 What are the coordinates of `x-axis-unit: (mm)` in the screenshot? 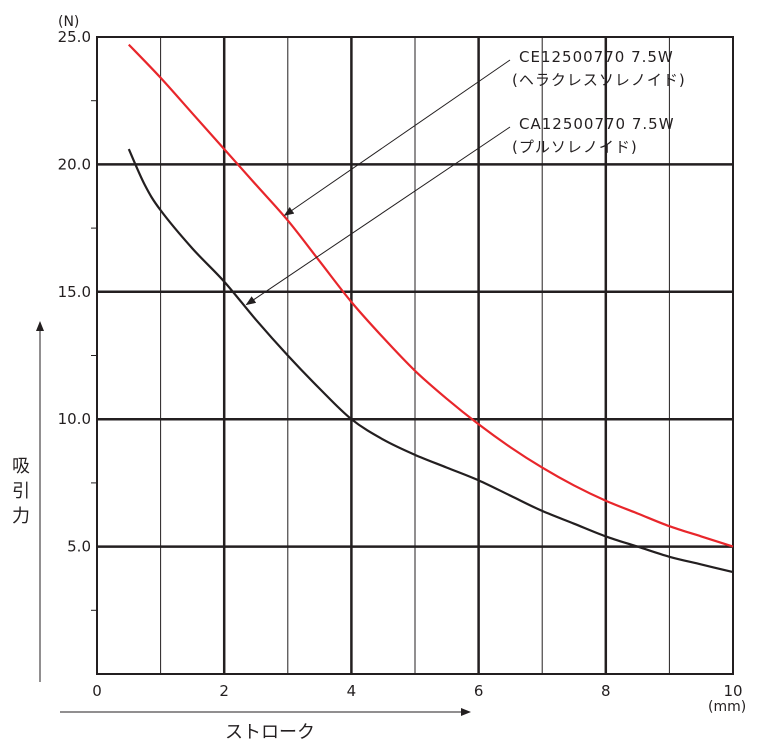 It's located at (727, 707).